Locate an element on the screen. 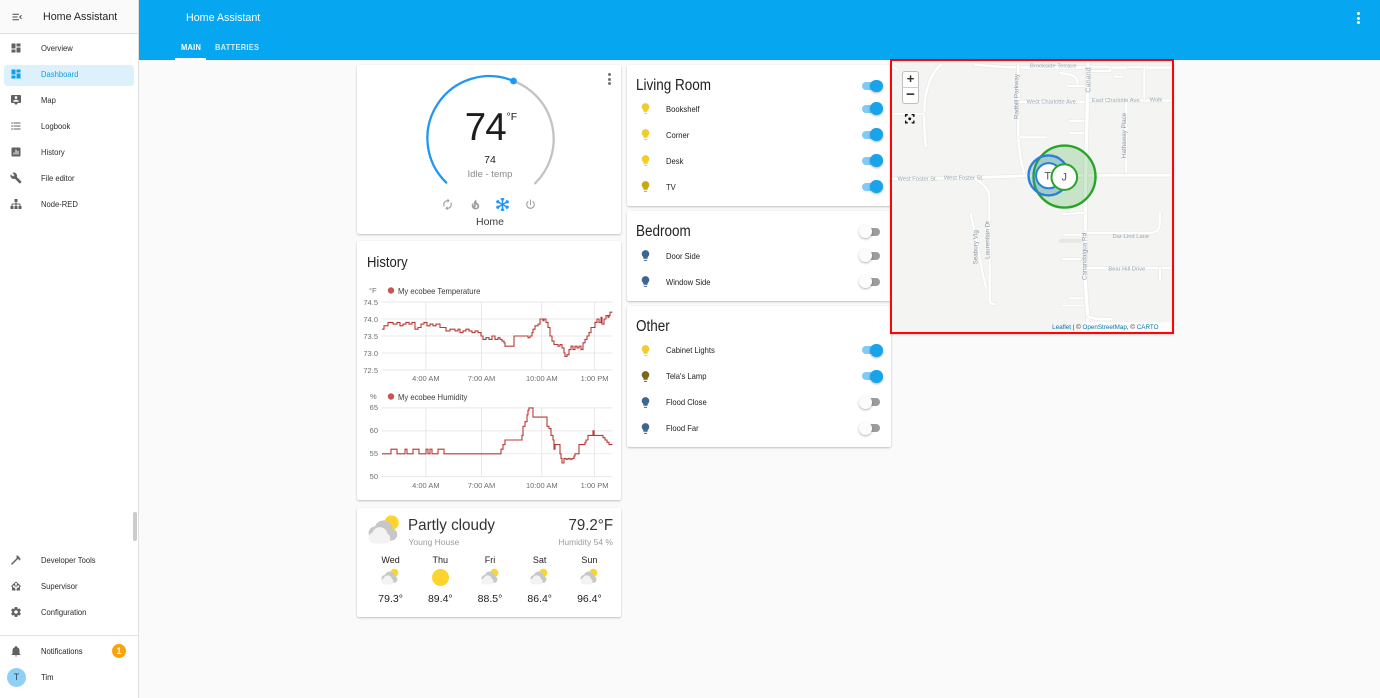 The height and width of the screenshot is (698, 1380). svg-text: Canand is located at coordinates (1087, 79).